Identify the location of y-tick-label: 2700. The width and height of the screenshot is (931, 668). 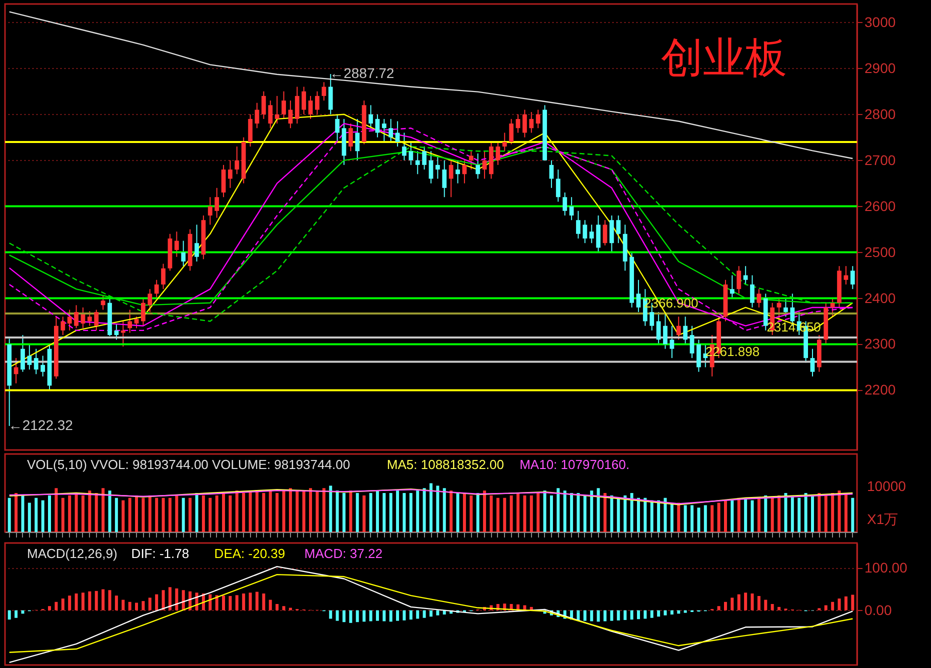
(880, 160).